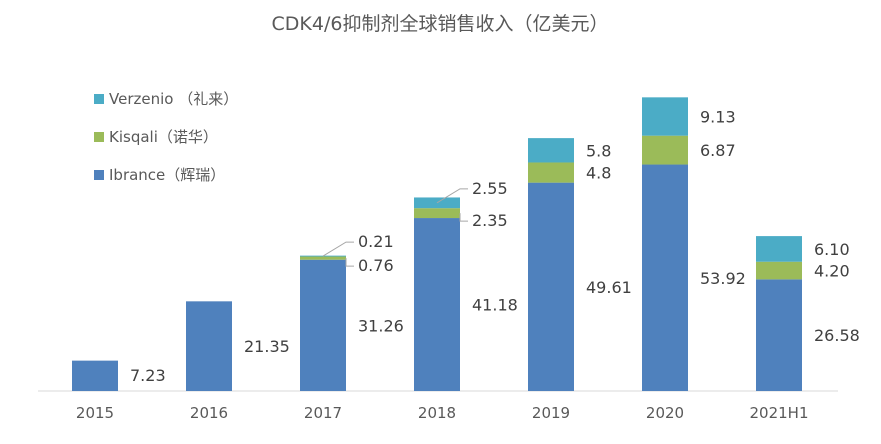  Describe the element at coordinates (209, 413) in the screenshot. I see `x-tick-2016: 2016` at that location.